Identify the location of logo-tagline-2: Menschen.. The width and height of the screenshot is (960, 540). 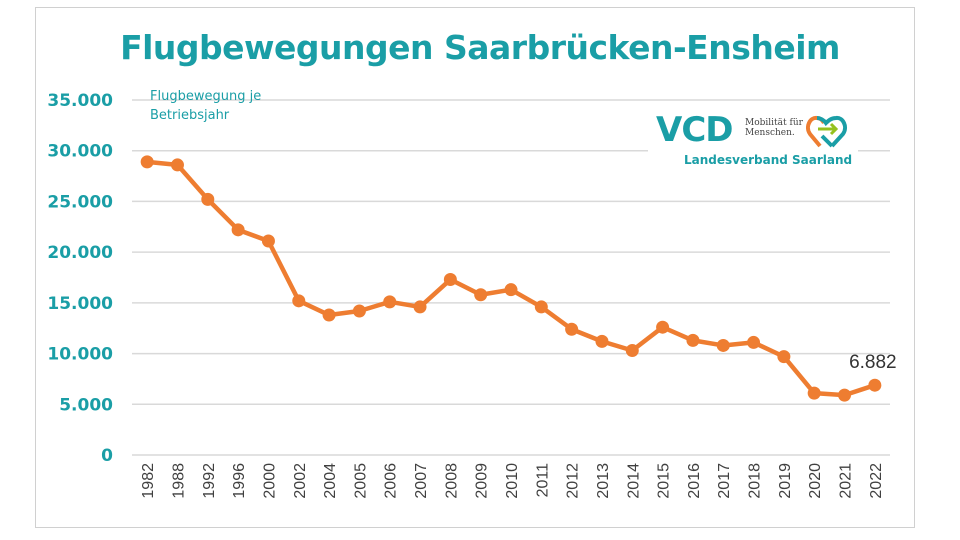
(770, 133).